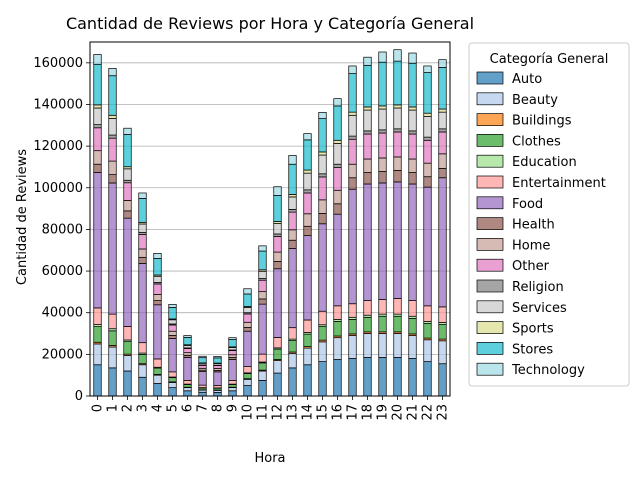 Image resolution: width=640 pixels, height=484 pixels. What do you see at coordinates (278, 412) in the screenshot?
I see `x-tick-label: 12` at bounding box center [278, 412].